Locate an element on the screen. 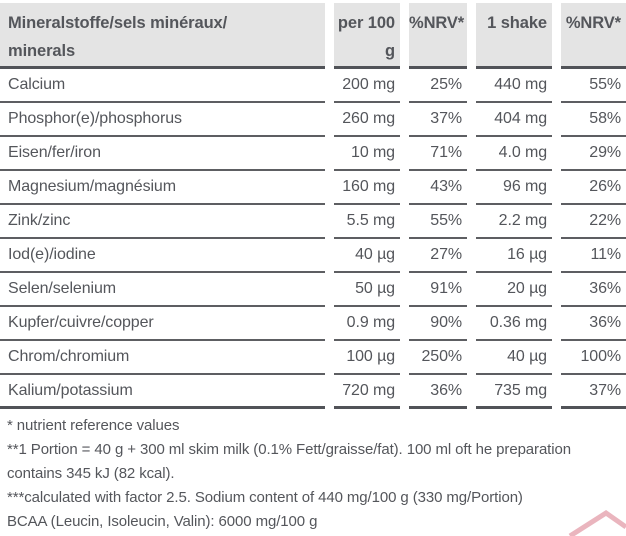  table-row-calcium: Calcium 200 mg 25% 440 mg 55% is located at coordinates (313, 86).